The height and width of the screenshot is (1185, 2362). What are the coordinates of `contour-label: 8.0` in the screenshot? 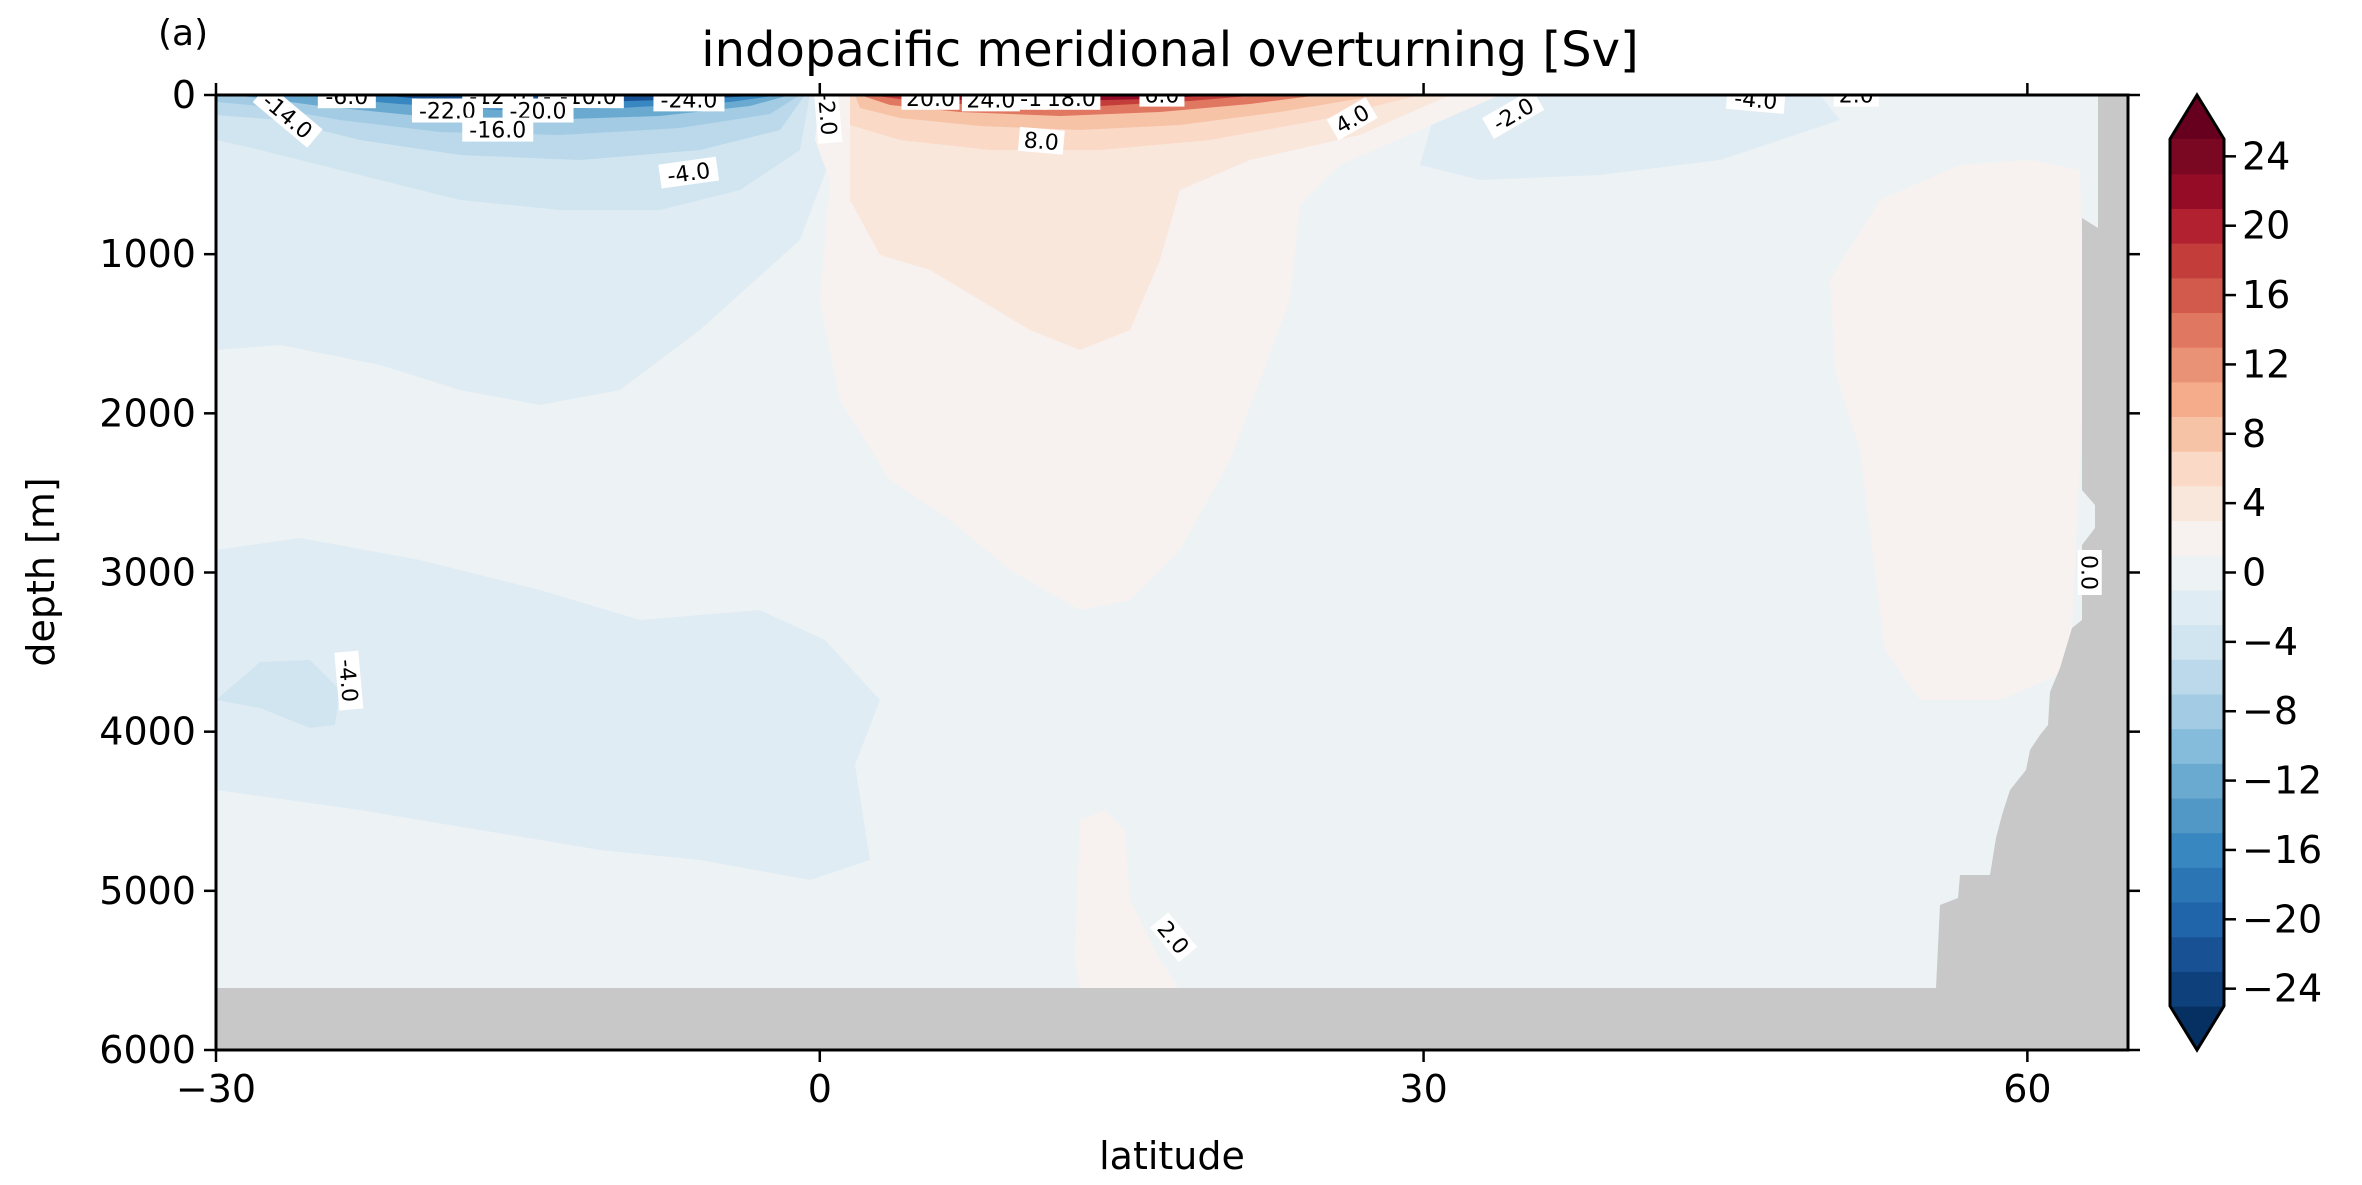 It's located at (1041, 141).